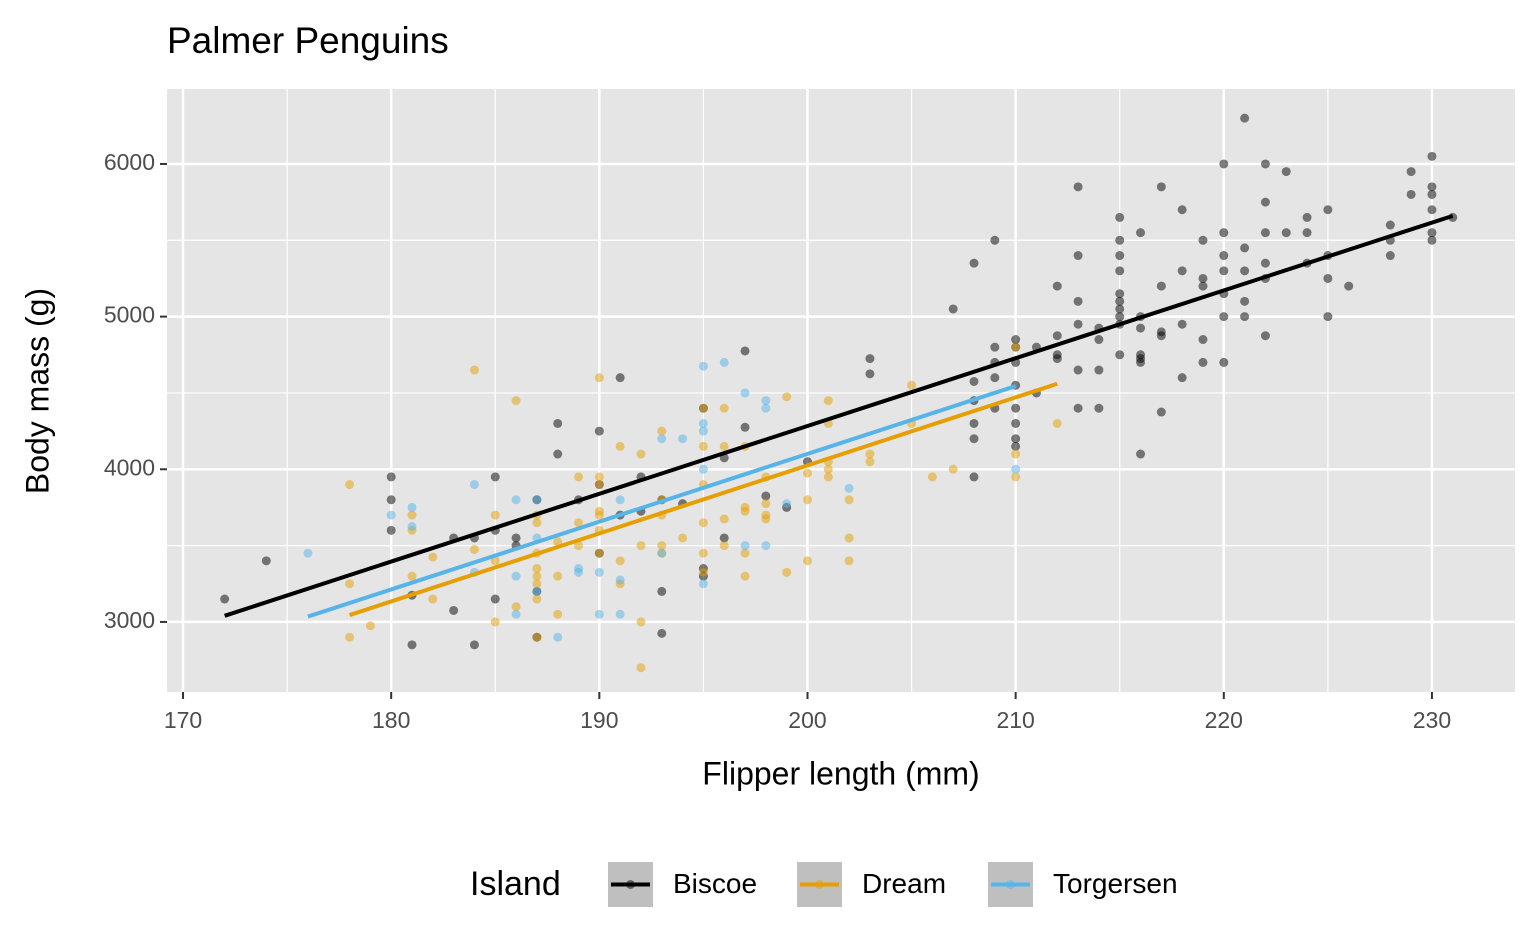 This screenshot has height=949, width=1536. What do you see at coordinates (183, 720) in the screenshot?
I see `x-tick-label: 170` at bounding box center [183, 720].